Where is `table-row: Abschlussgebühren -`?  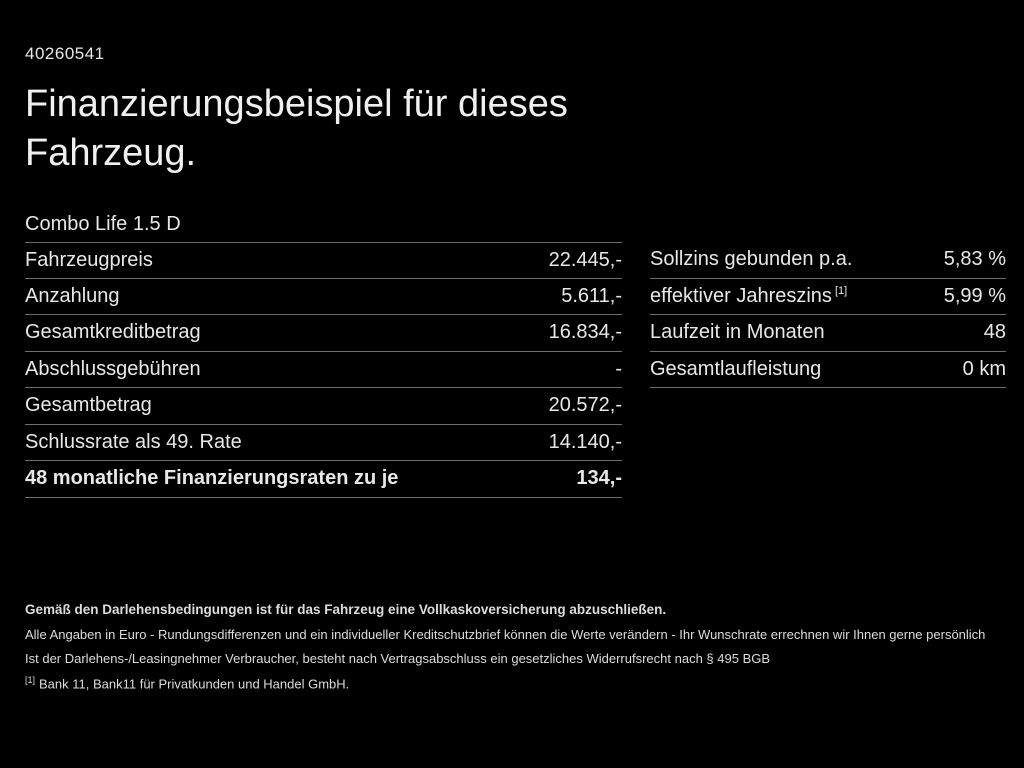
table-row: Abschlussgebühren - is located at coordinates (323, 370).